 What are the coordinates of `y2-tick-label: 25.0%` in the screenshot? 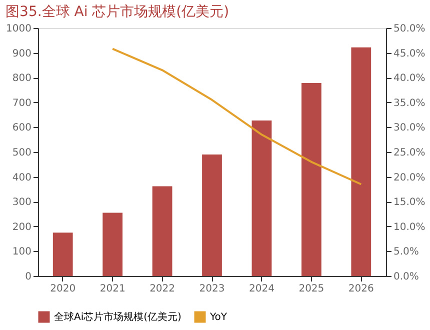 It's located at (410, 153).